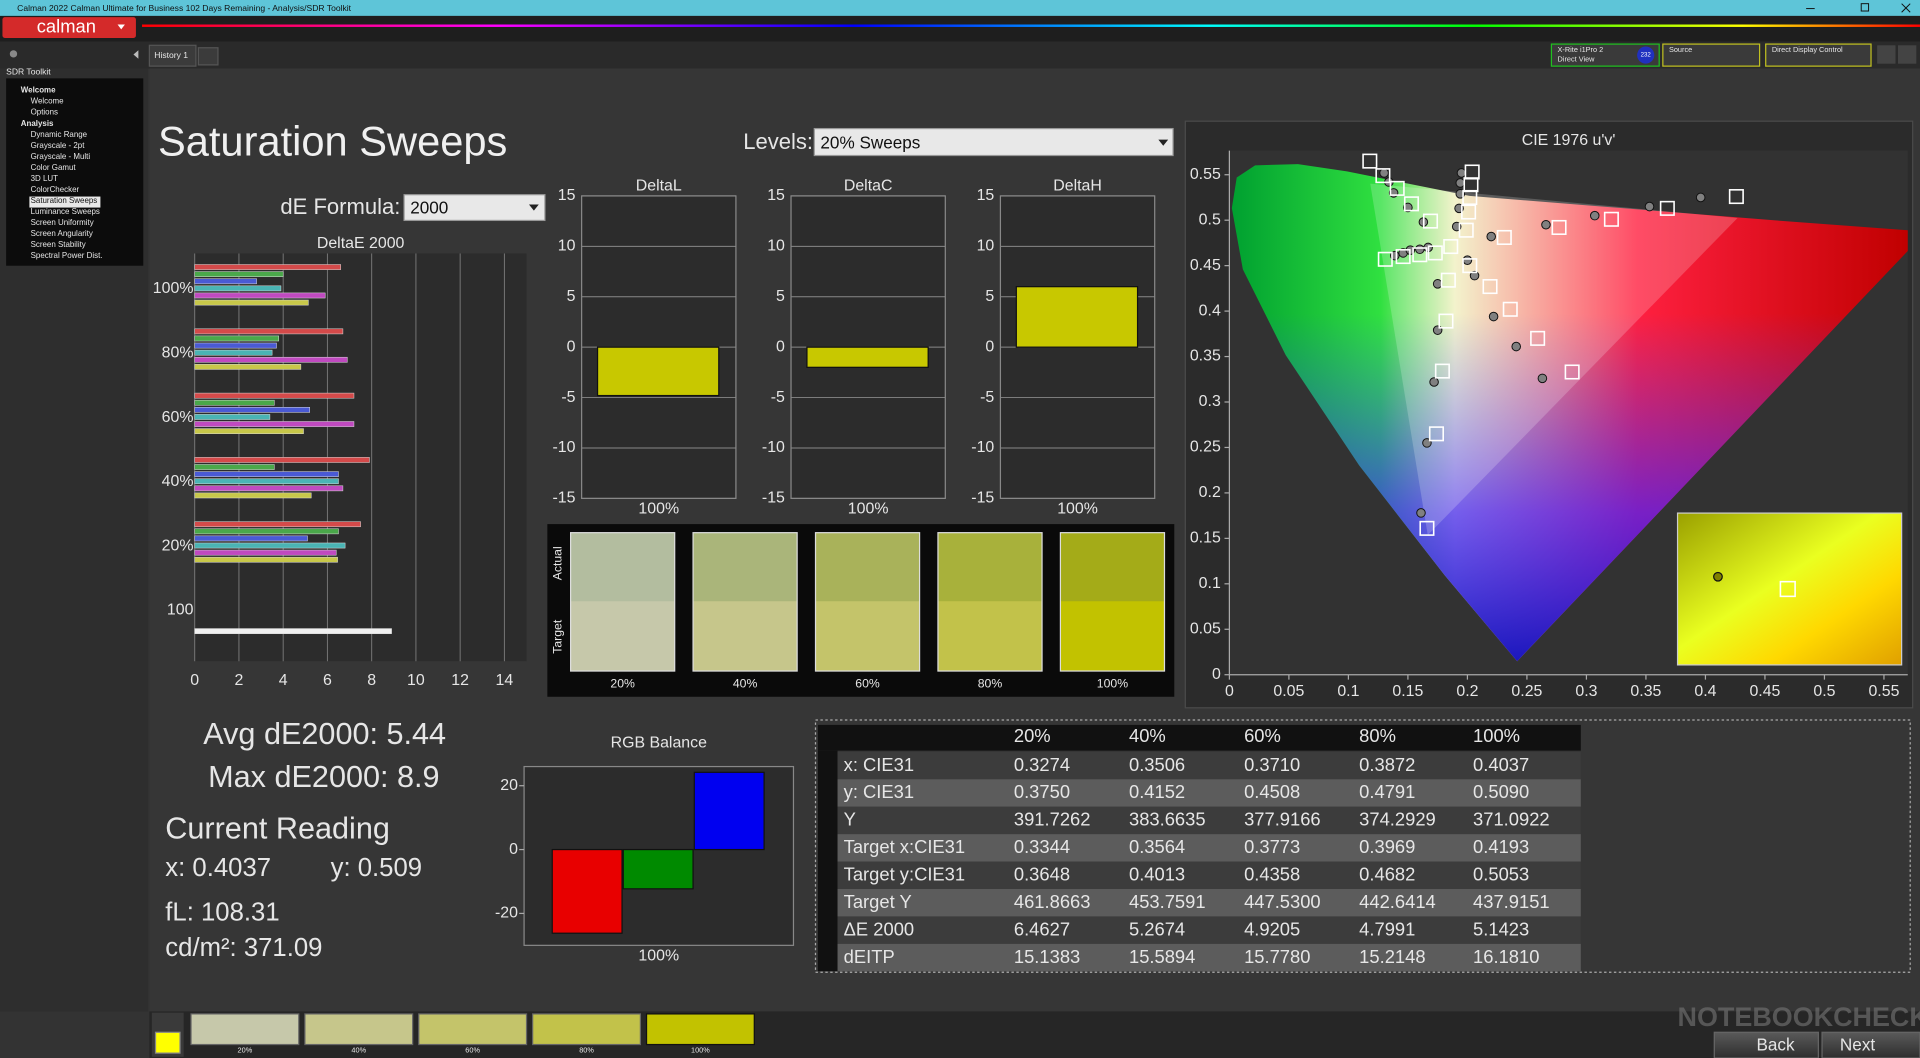 The image size is (1920, 1058). Describe the element at coordinates (58, 145) in the screenshot. I see `tree-item: Grayscale - 2pt` at that location.